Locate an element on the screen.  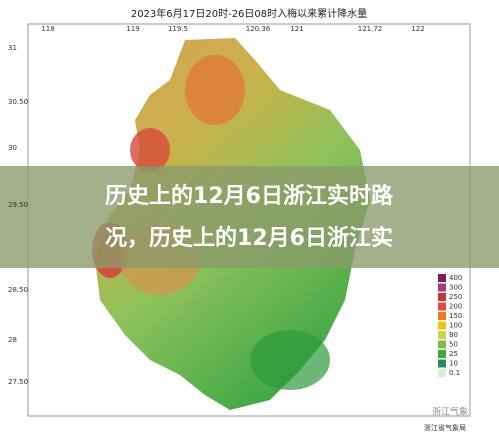
y-label: 28 is located at coordinates (12, 340).